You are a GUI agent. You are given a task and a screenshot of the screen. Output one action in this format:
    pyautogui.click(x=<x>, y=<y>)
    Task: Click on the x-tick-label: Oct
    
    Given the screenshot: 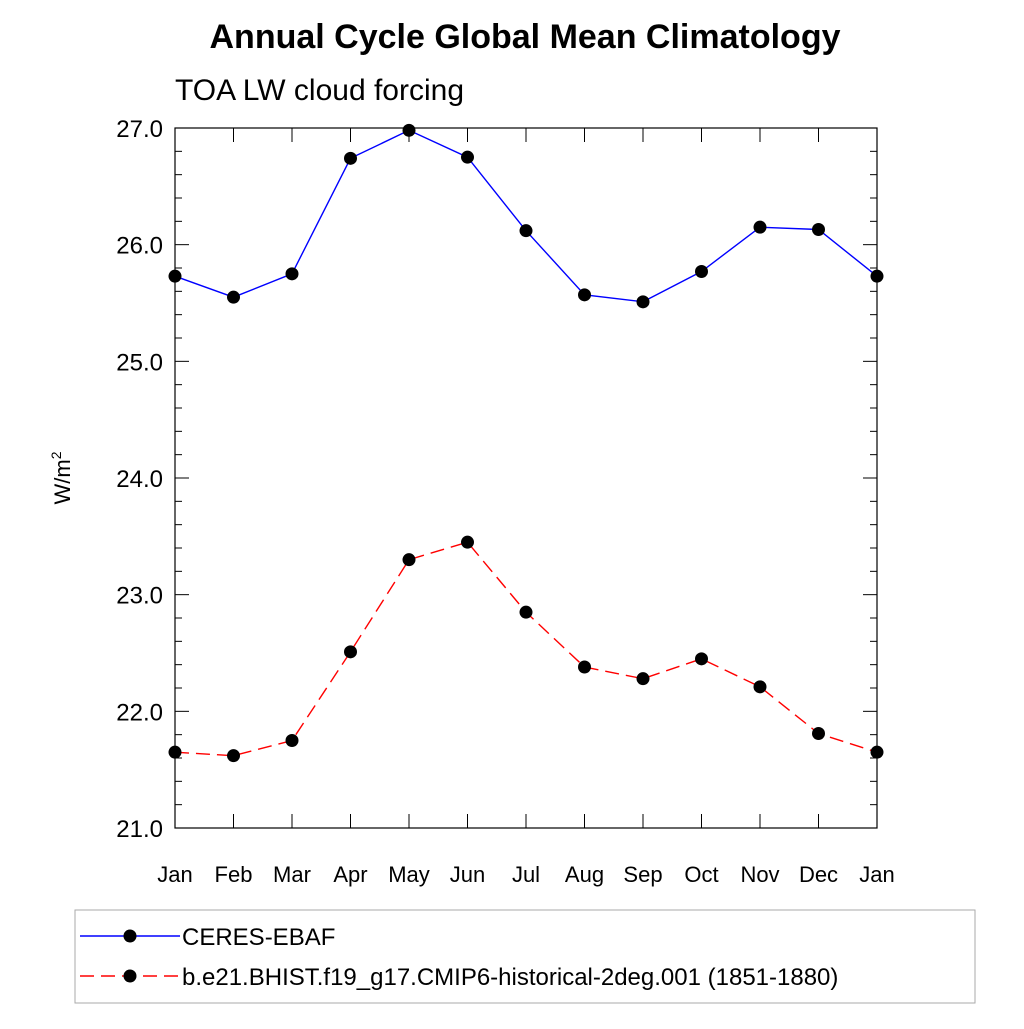 What is the action you would take?
    pyautogui.click(x=701, y=874)
    